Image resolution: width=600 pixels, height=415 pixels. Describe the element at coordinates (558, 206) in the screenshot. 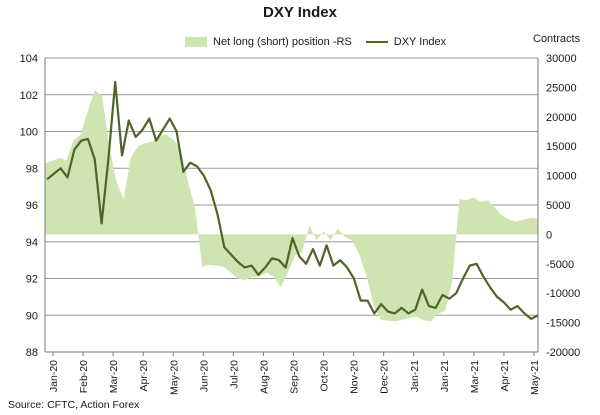

I see `y2-tick-label: 5000` at that location.